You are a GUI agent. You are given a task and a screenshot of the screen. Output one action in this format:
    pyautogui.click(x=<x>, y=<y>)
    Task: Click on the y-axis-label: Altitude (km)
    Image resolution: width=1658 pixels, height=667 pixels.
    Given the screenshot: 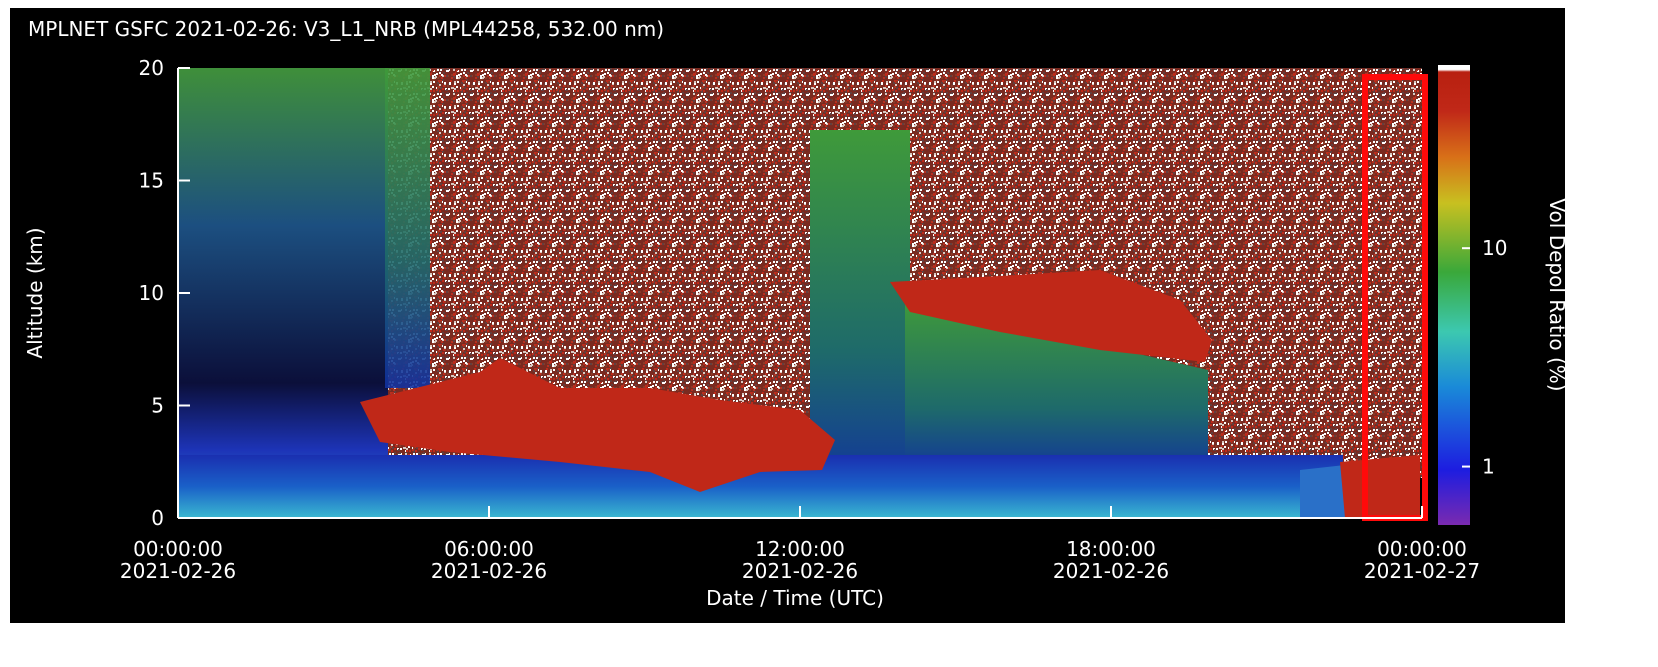 What is the action you would take?
    pyautogui.click(x=35, y=292)
    